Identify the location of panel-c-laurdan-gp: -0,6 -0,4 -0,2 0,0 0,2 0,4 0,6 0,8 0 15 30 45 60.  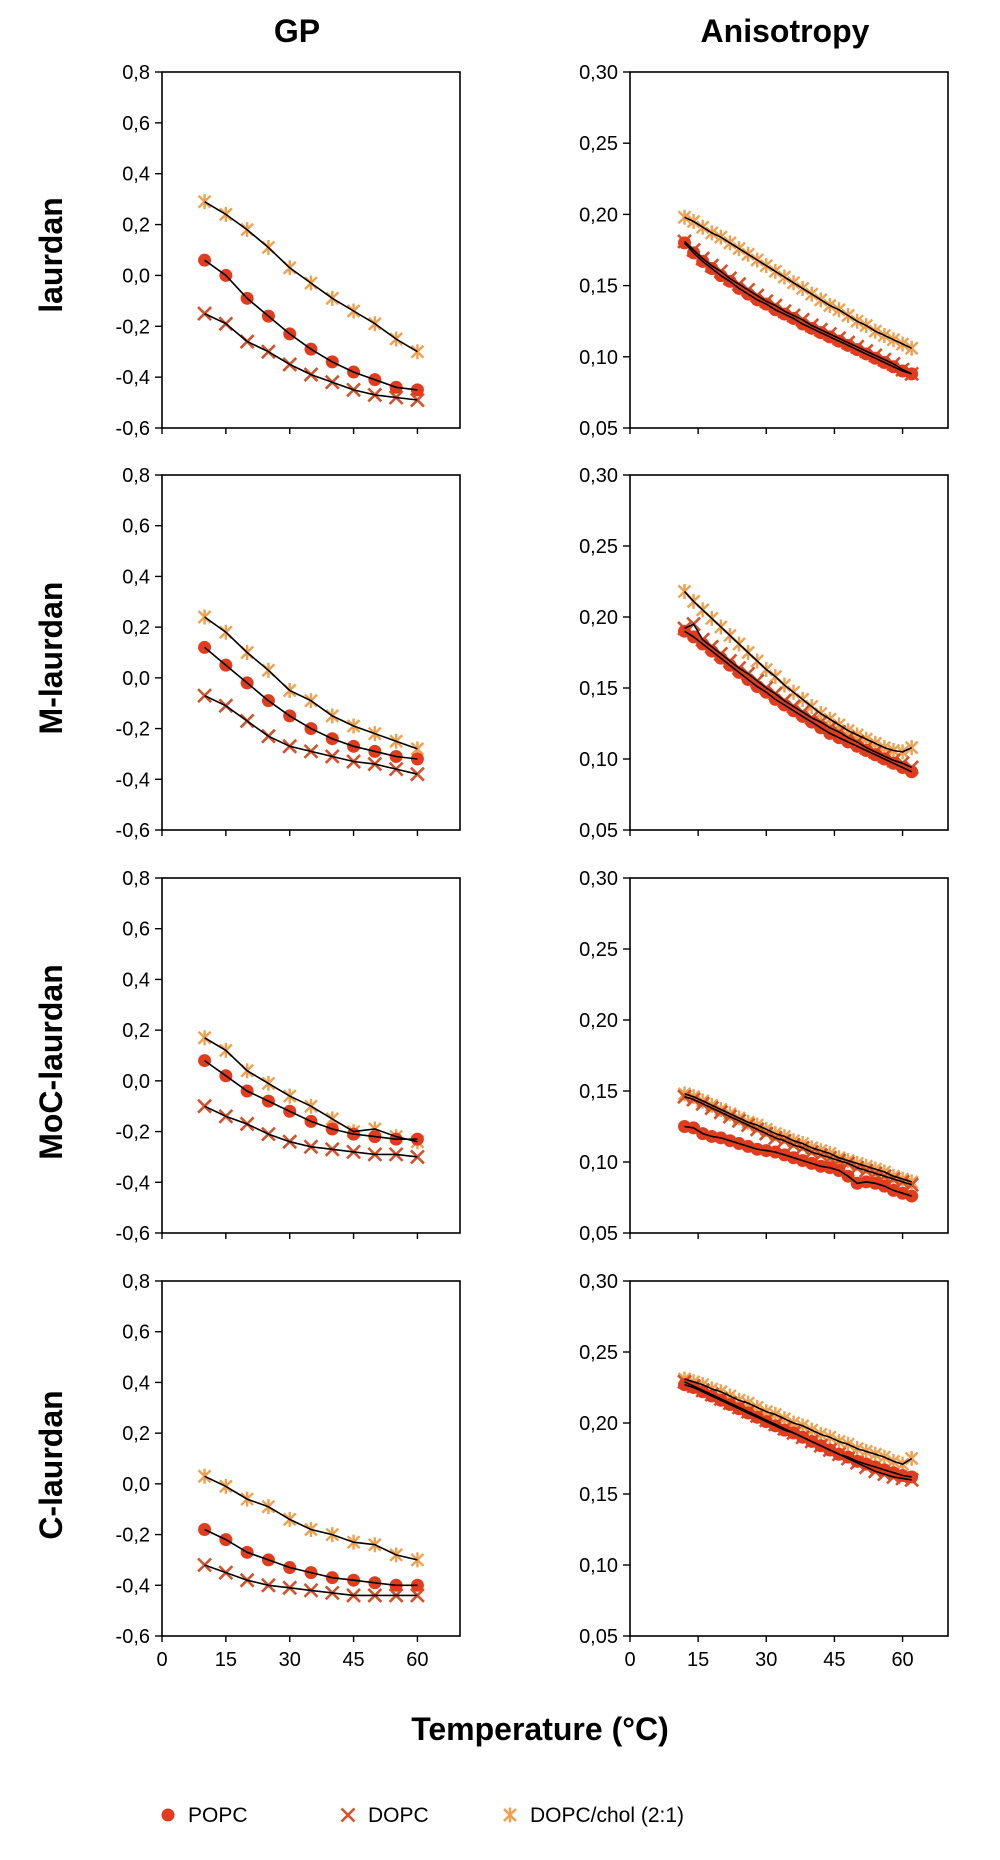
(288, 1471).